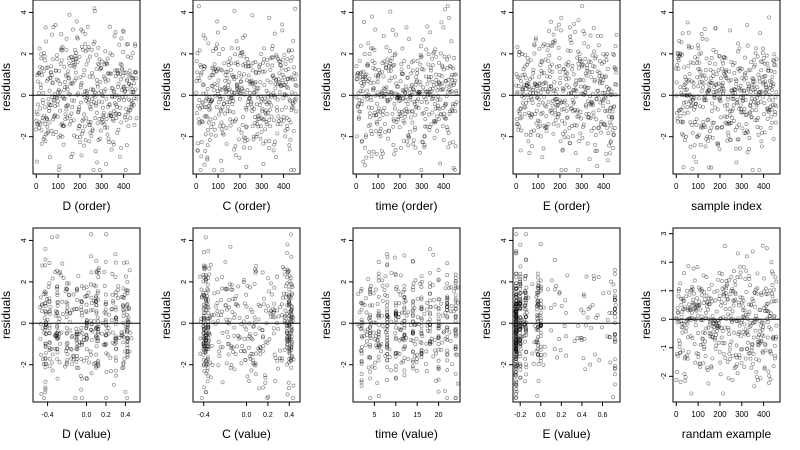 Image resolution: width=800 pixels, height=450 pixels. Describe the element at coordinates (604, 186) in the screenshot. I see `x-tick-label: 400` at that location.